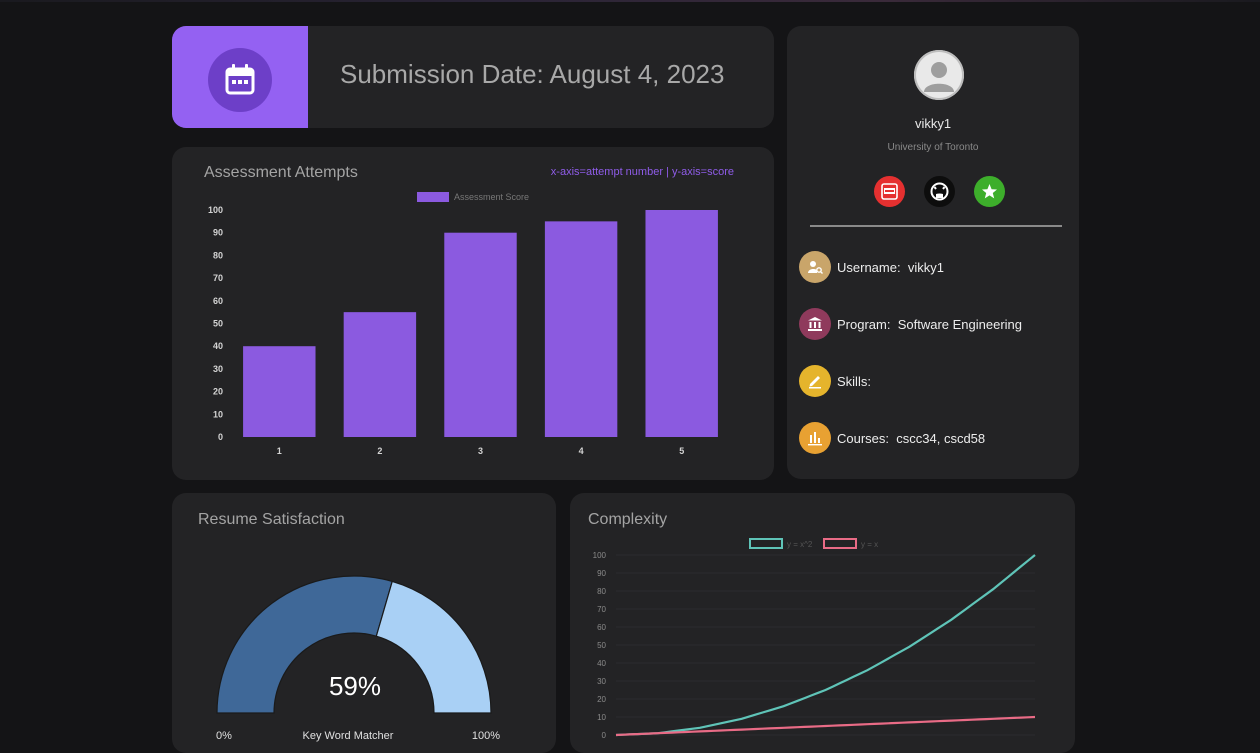 The width and height of the screenshot is (1260, 753). Describe the element at coordinates (925, 267) in the screenshot. I see `username-value: vikky1` at that location.